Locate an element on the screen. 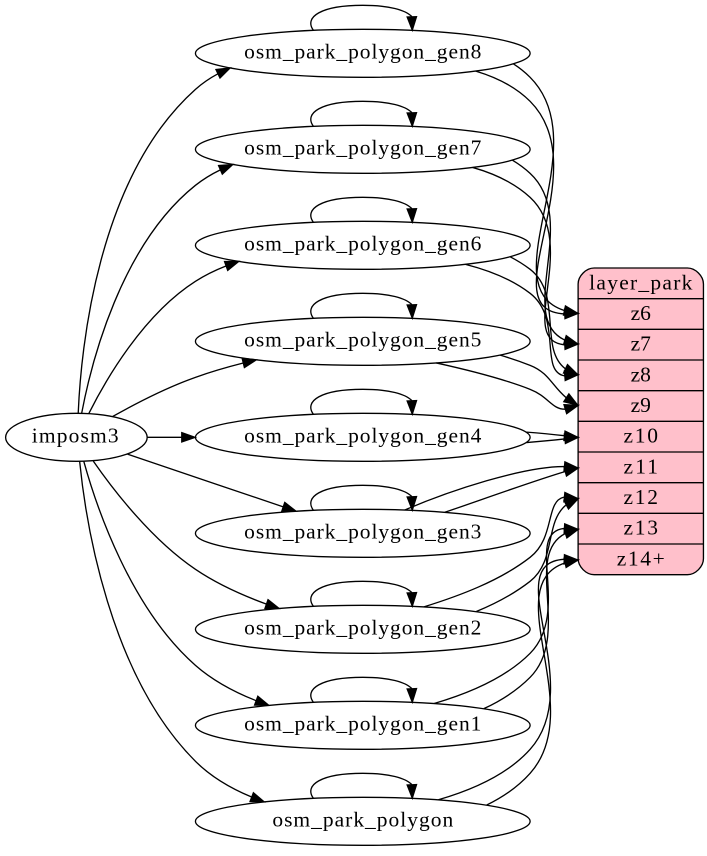 Image resolution: width=707 pixels, height=856 pixels. svg-text: z6 is located at coordinates (641, 313).